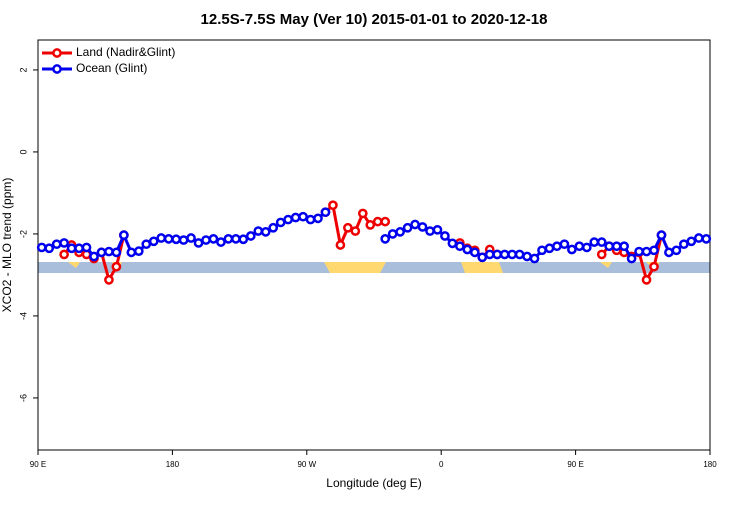 This screenshot has width=750, height=505. I want to click on surface-strip, so click(374, 267).